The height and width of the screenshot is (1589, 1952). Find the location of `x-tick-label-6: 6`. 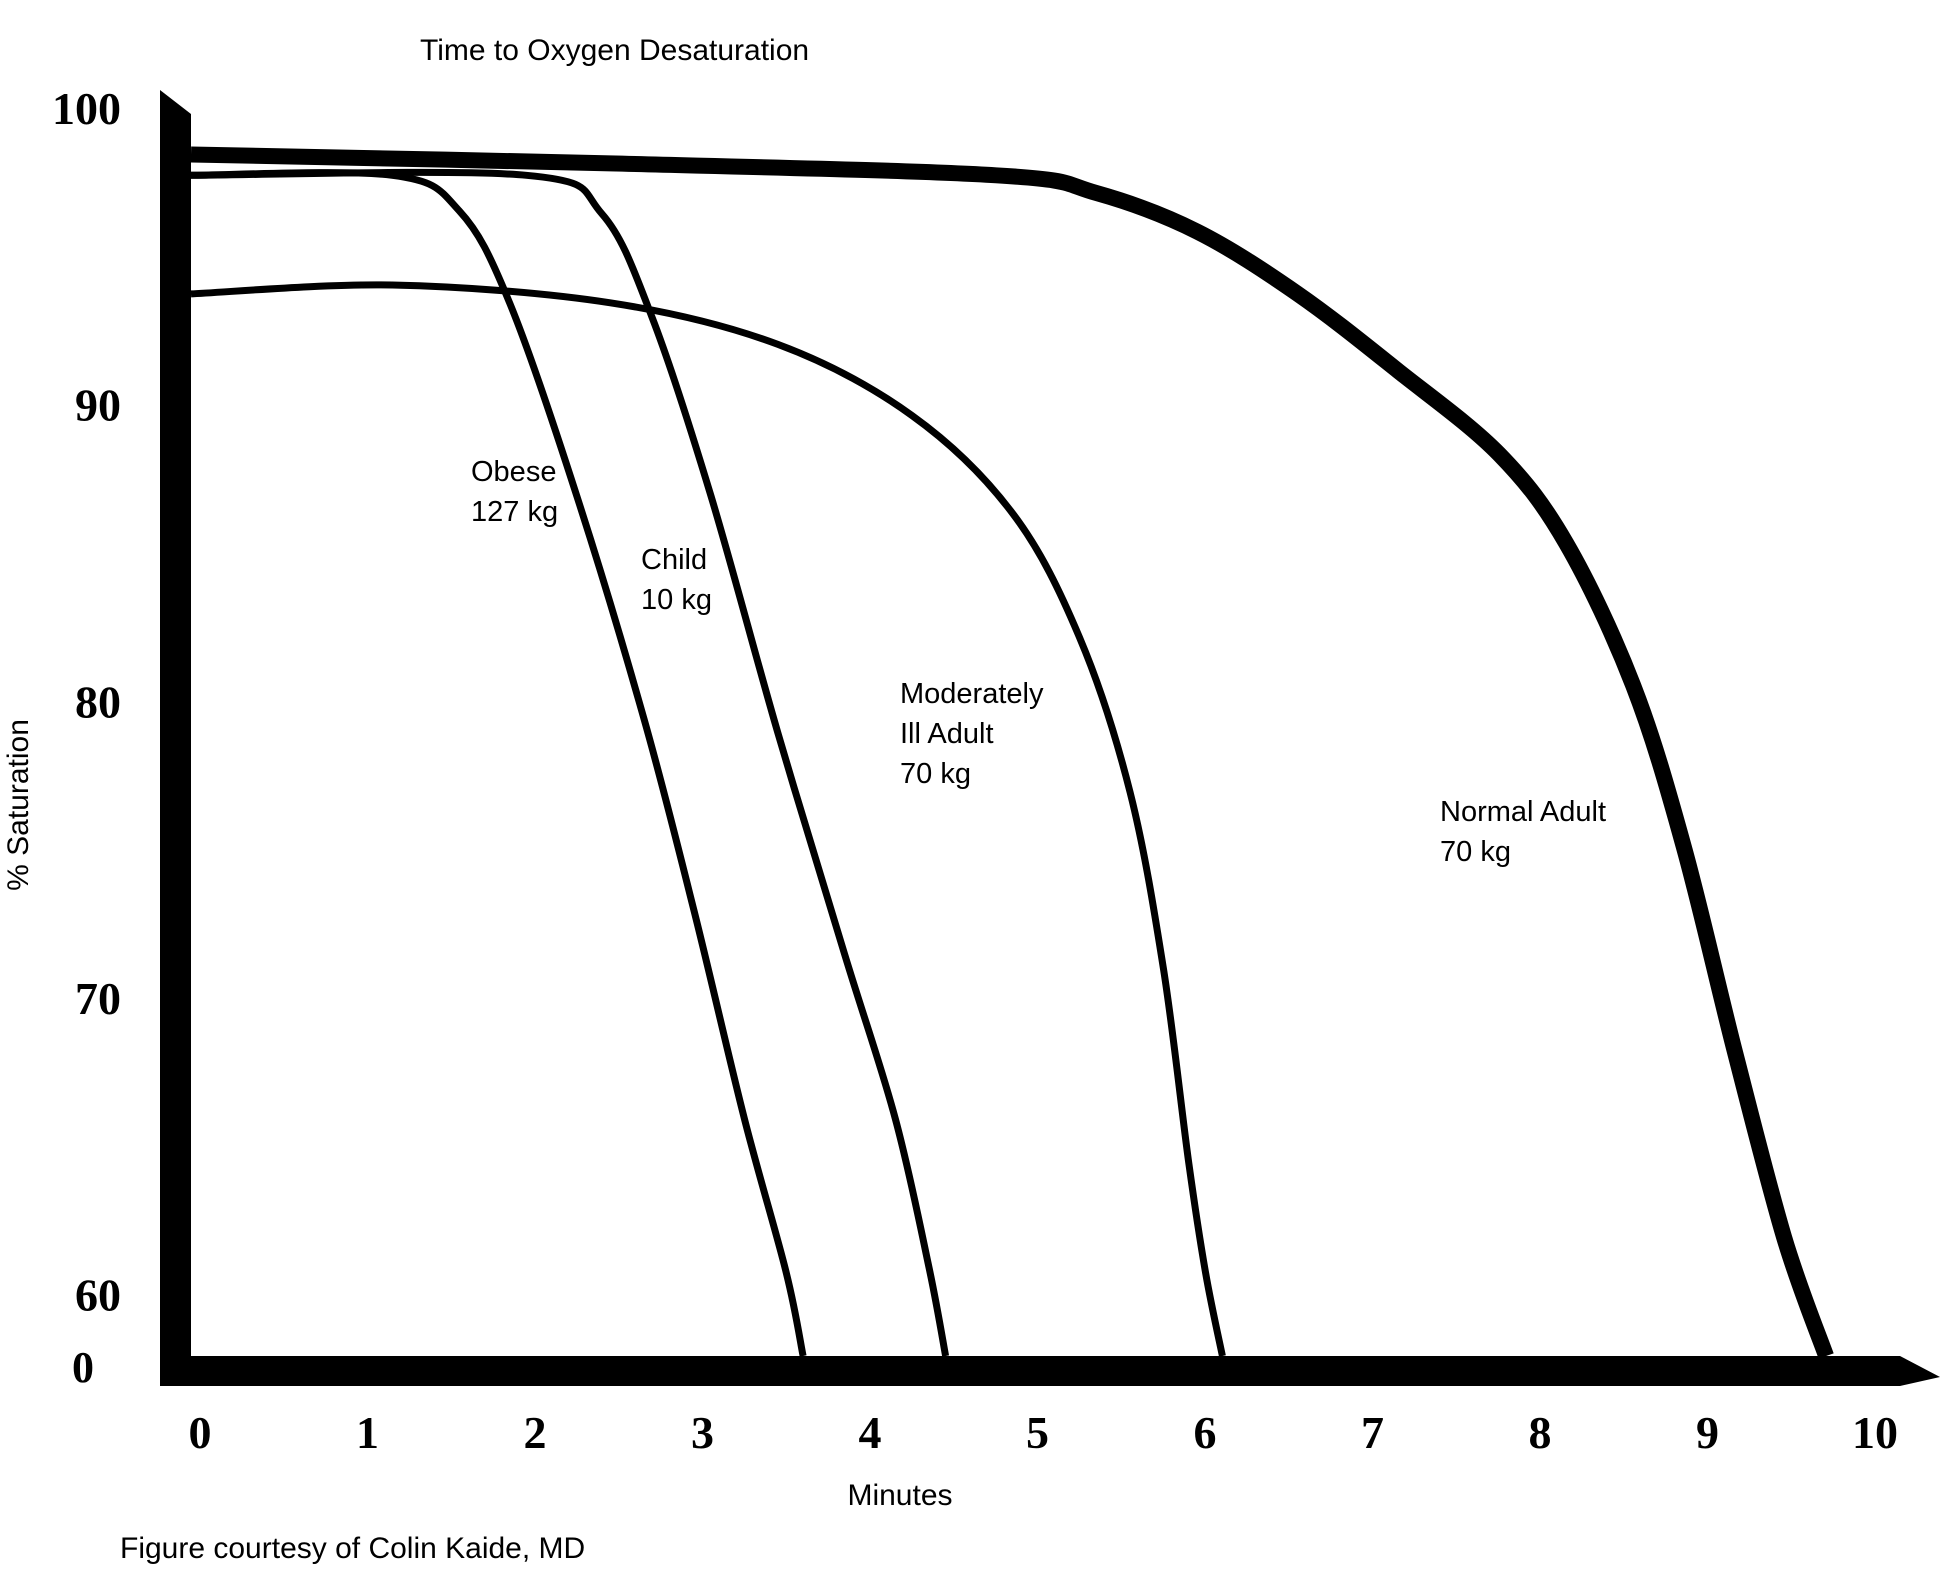

x-tick-label-6: 6 is located at coordinates (1205, 1432).